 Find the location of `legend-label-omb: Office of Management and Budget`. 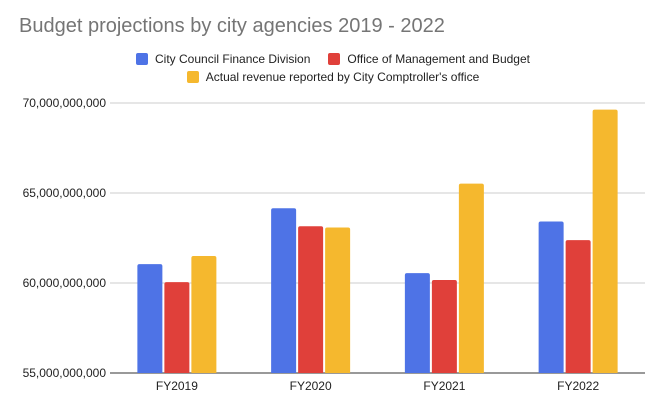

legend-label-omb: Office of Management and Budget is located at coordinates (438, 59).